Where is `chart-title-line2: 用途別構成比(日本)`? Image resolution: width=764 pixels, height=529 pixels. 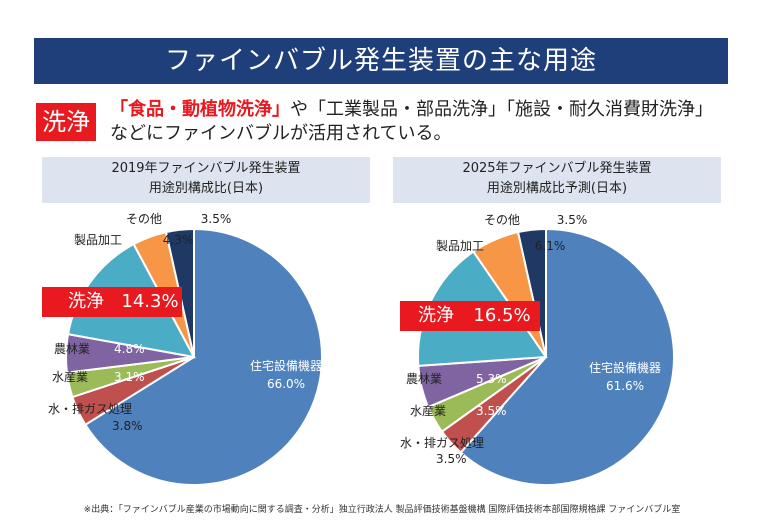 chart-title-line2: 用途別構成比(日本) is located at coordinates (206, 188).